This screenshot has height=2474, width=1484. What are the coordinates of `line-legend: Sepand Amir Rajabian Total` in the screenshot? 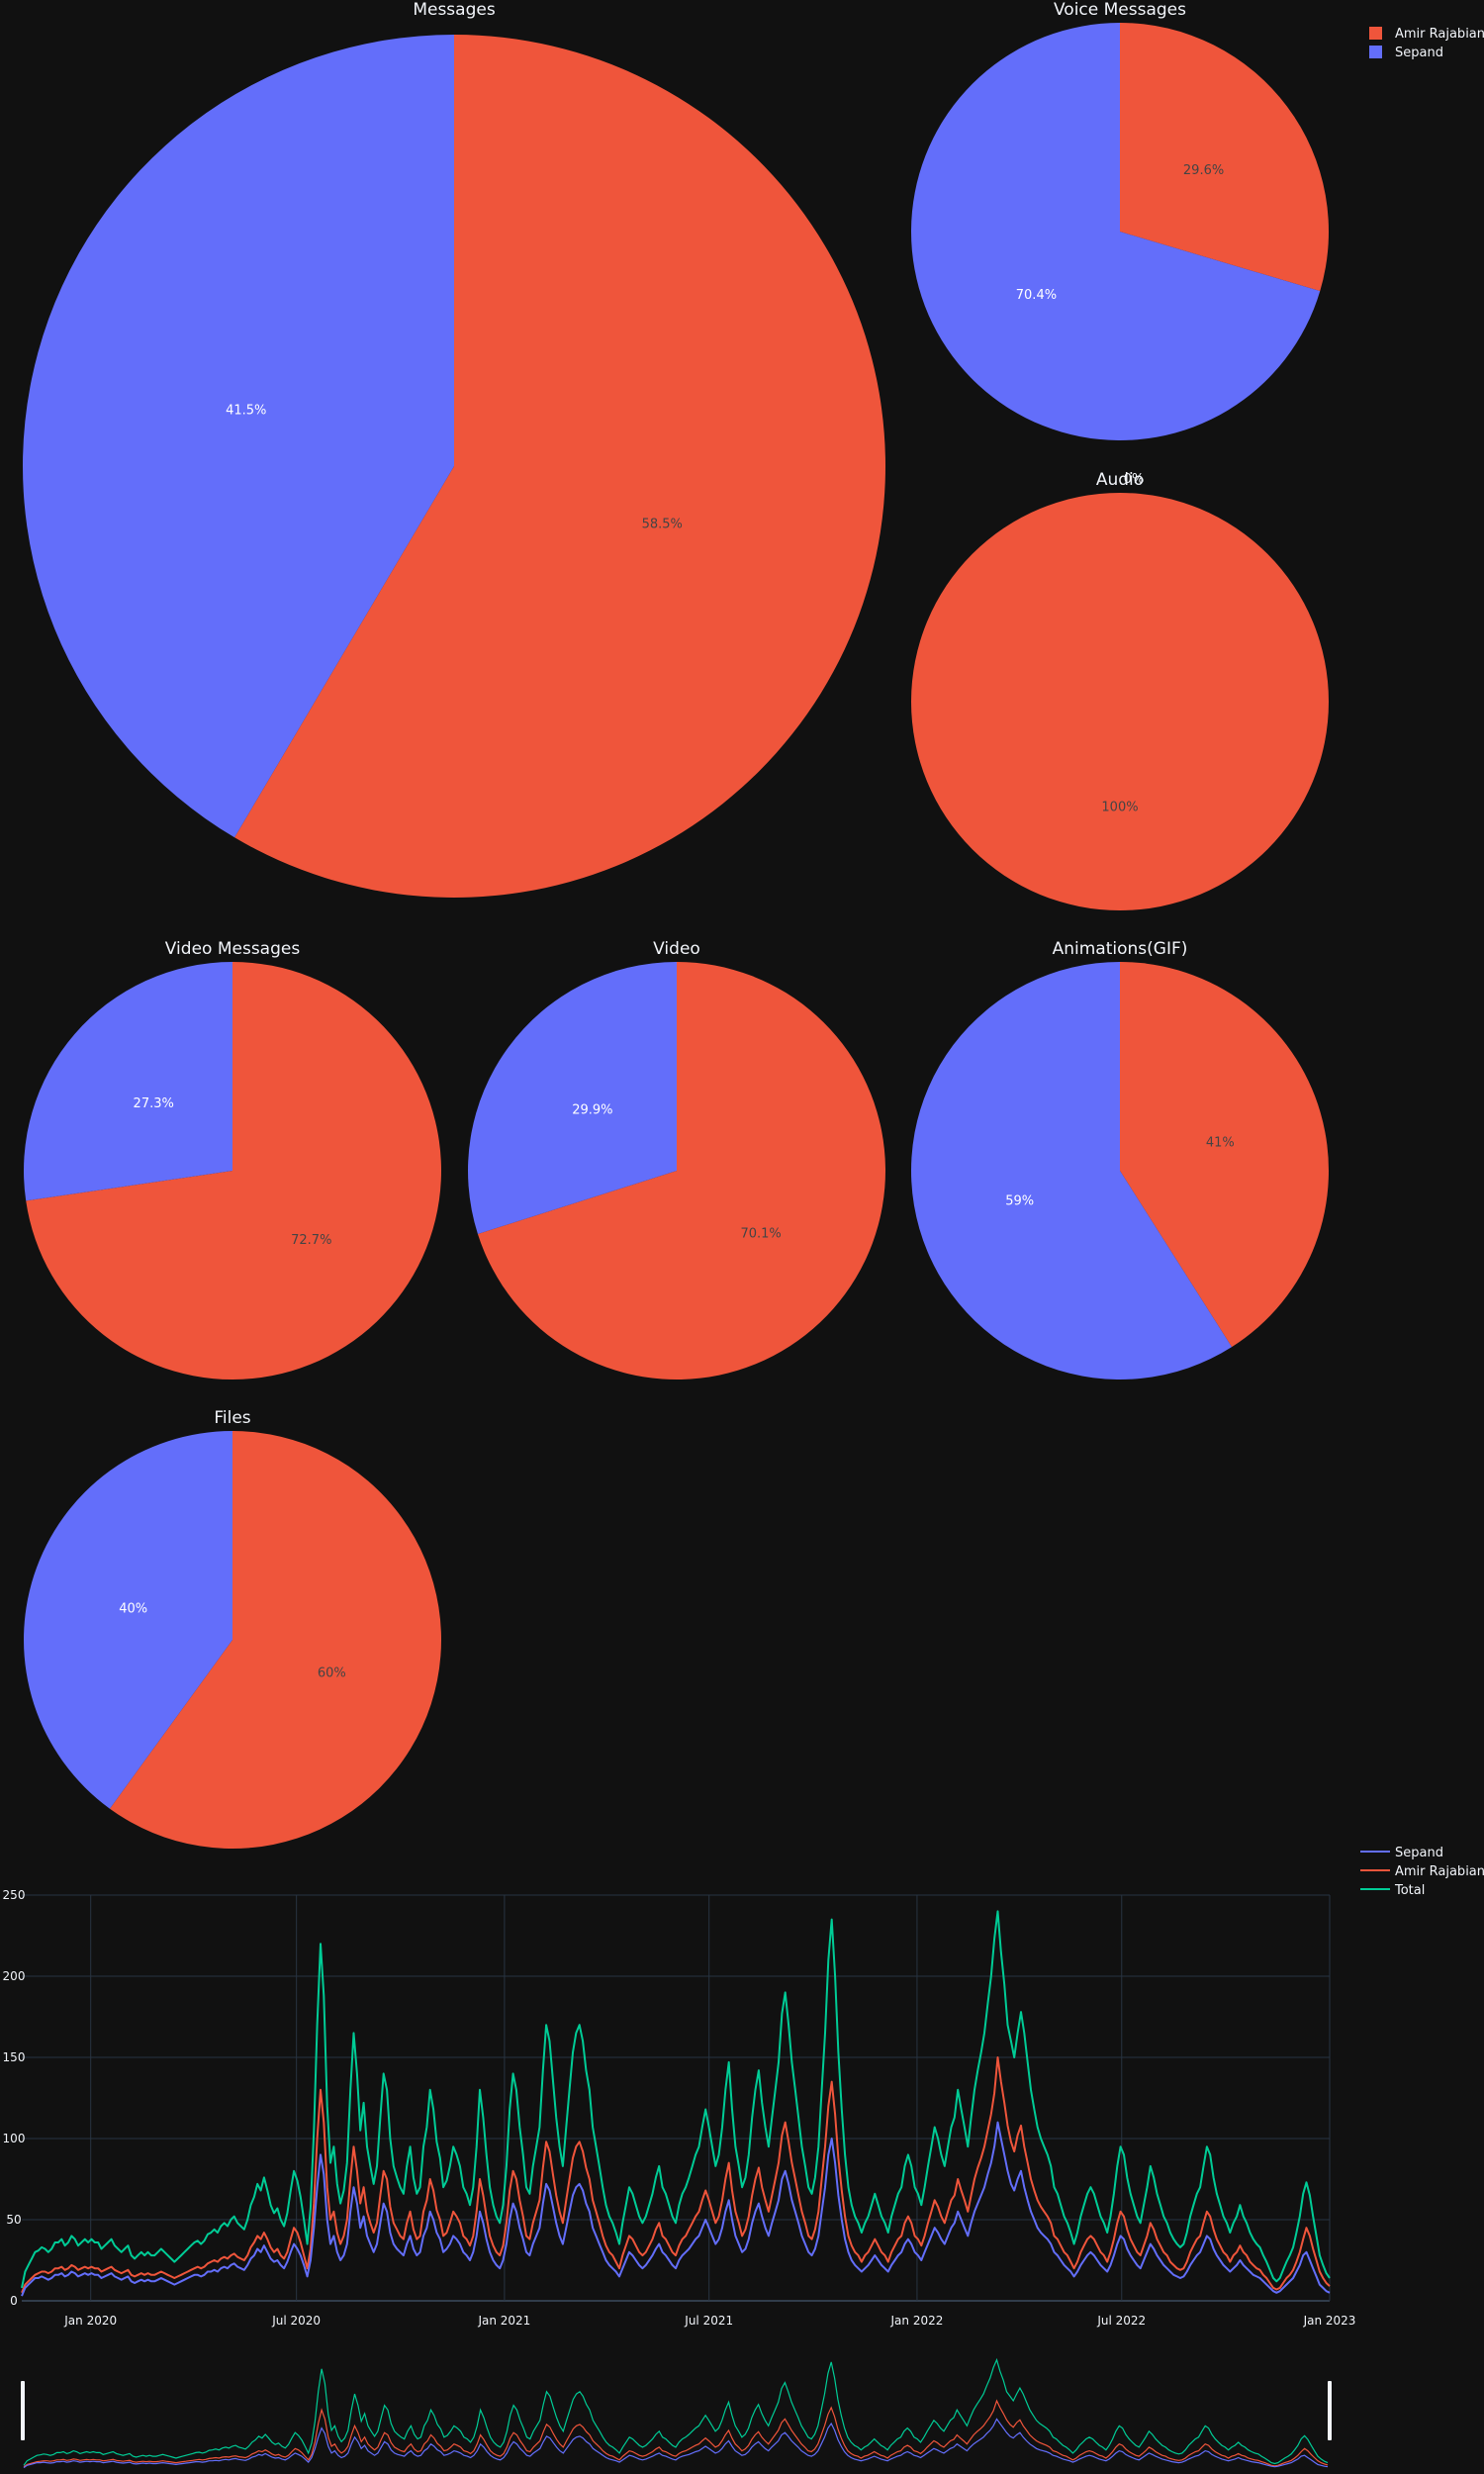 It's located at (1422, 1872).